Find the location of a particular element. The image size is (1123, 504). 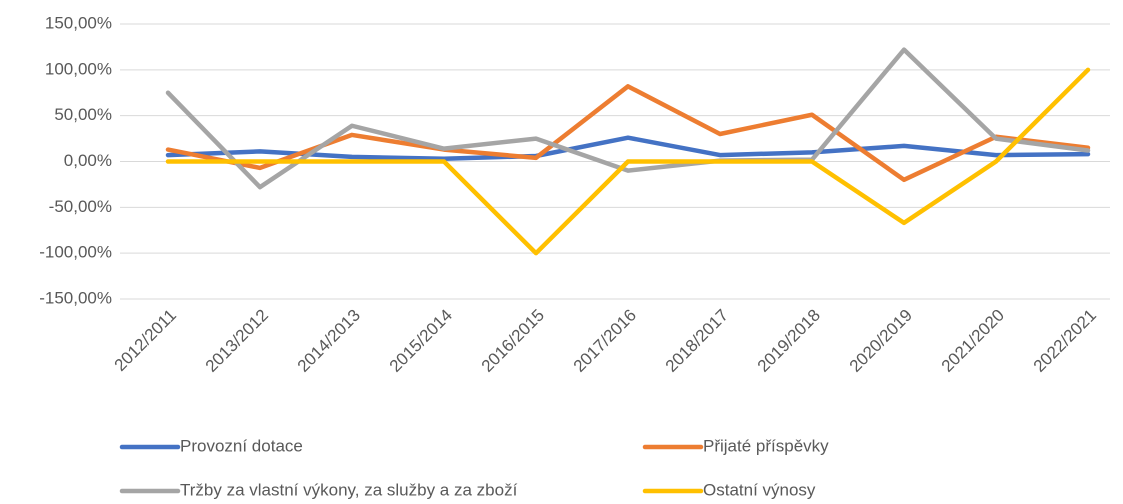

x-tick-label: 2017/2016 is located at coordinates (605, 341).